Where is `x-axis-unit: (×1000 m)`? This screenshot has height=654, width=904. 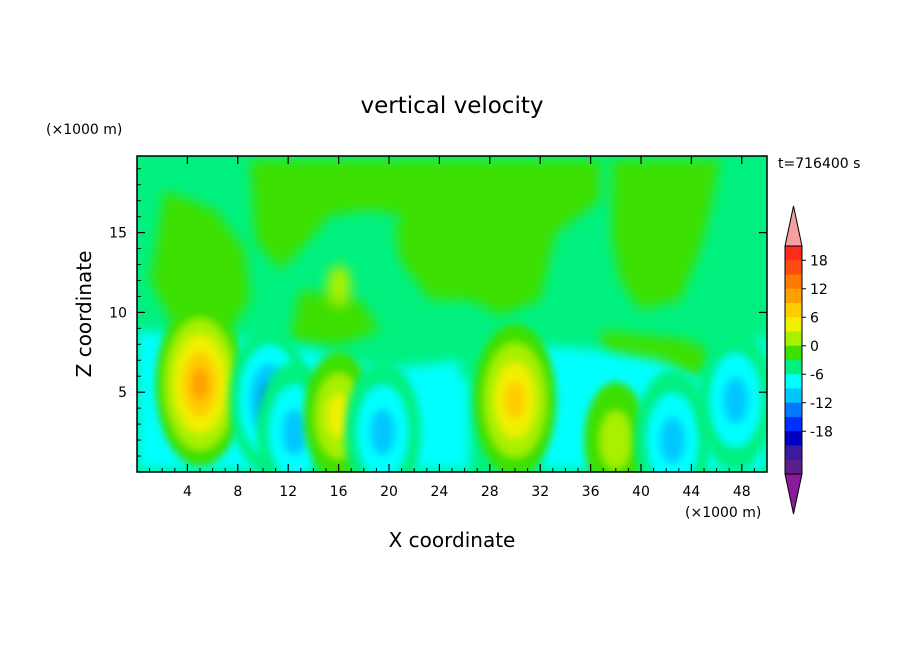
x-axis-unit: (×1000 m) is located at coordinates (723, 513).